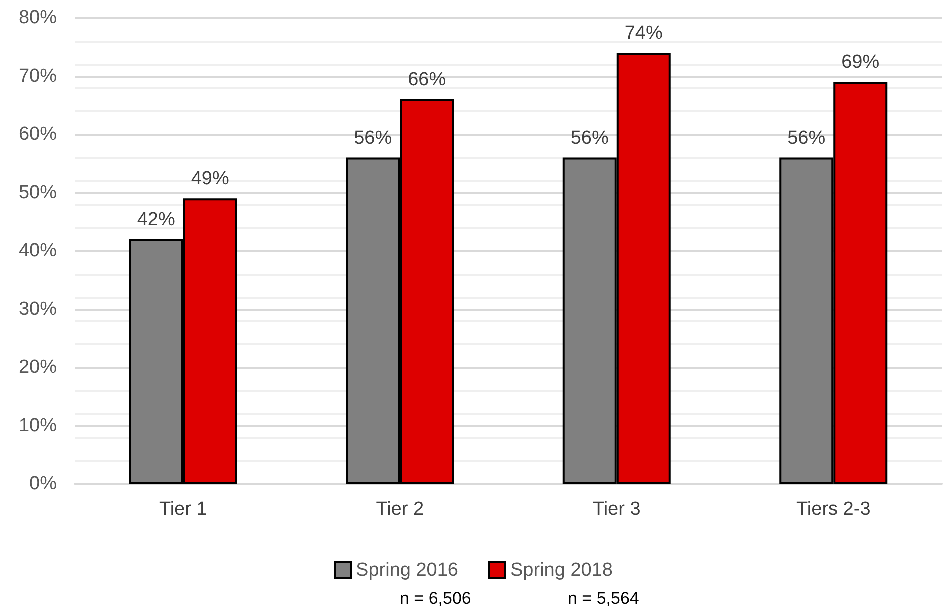 The height and width of the screenshot is (615, 947). I want to click on legend-label: Spring 2016, so click(407, 570).